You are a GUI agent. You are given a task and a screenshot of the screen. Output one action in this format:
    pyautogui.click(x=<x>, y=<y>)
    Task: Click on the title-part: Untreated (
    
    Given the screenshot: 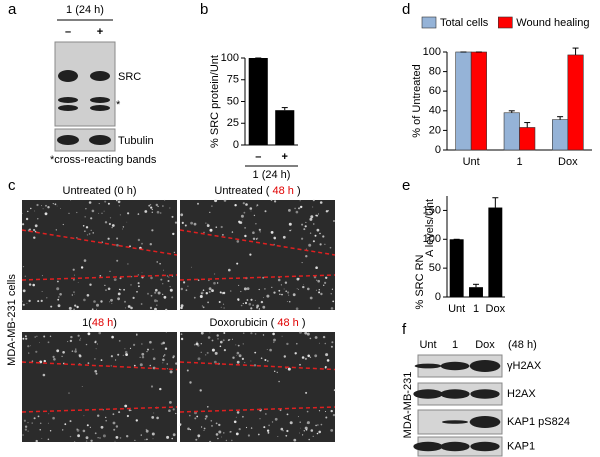 What is the action you would take?
    pyautogui.click(x=243, y=191)
    